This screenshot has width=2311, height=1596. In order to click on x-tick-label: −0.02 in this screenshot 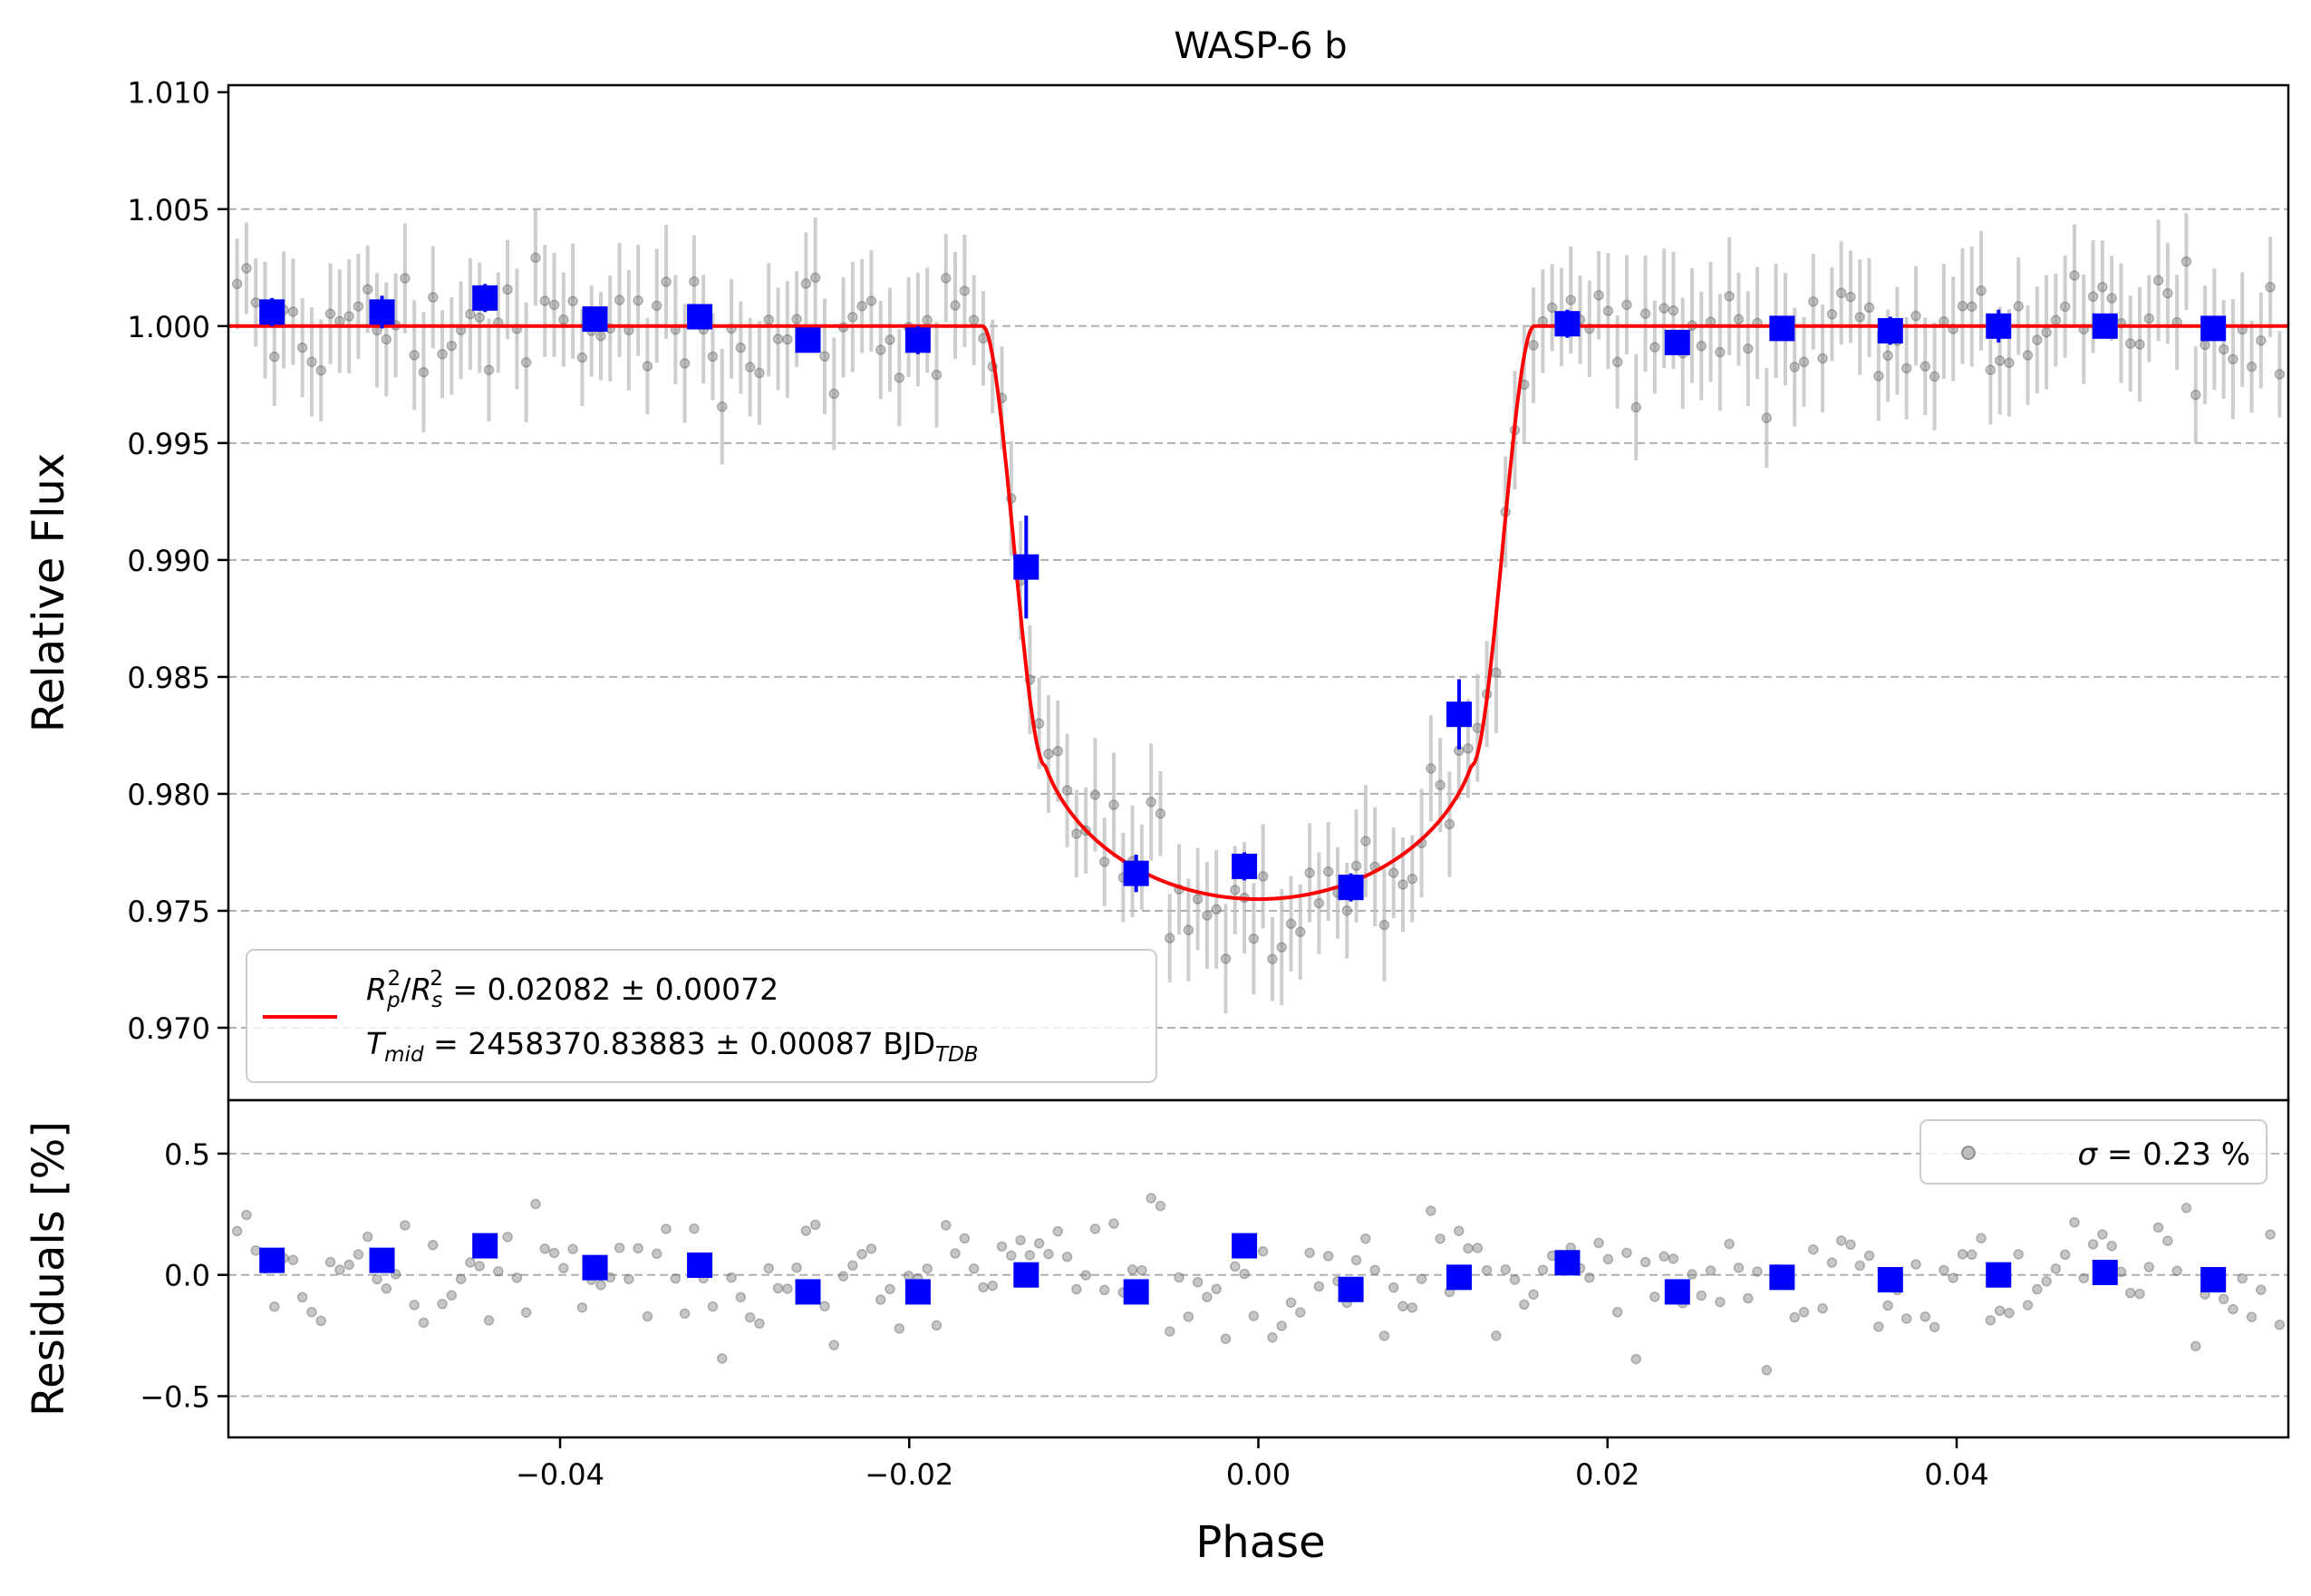, I will do `click(909, 1474)`.